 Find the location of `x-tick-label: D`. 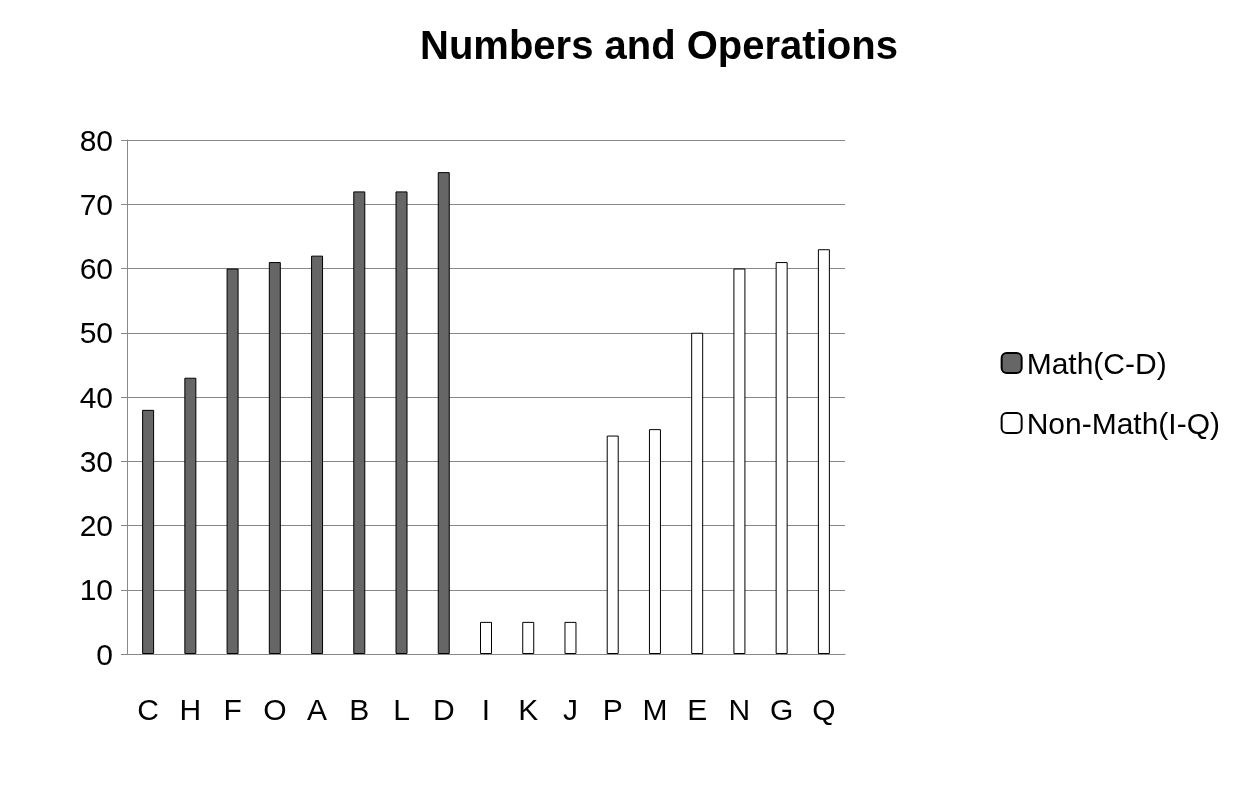

x-tick-label: D is located at coordinates (443, 709).